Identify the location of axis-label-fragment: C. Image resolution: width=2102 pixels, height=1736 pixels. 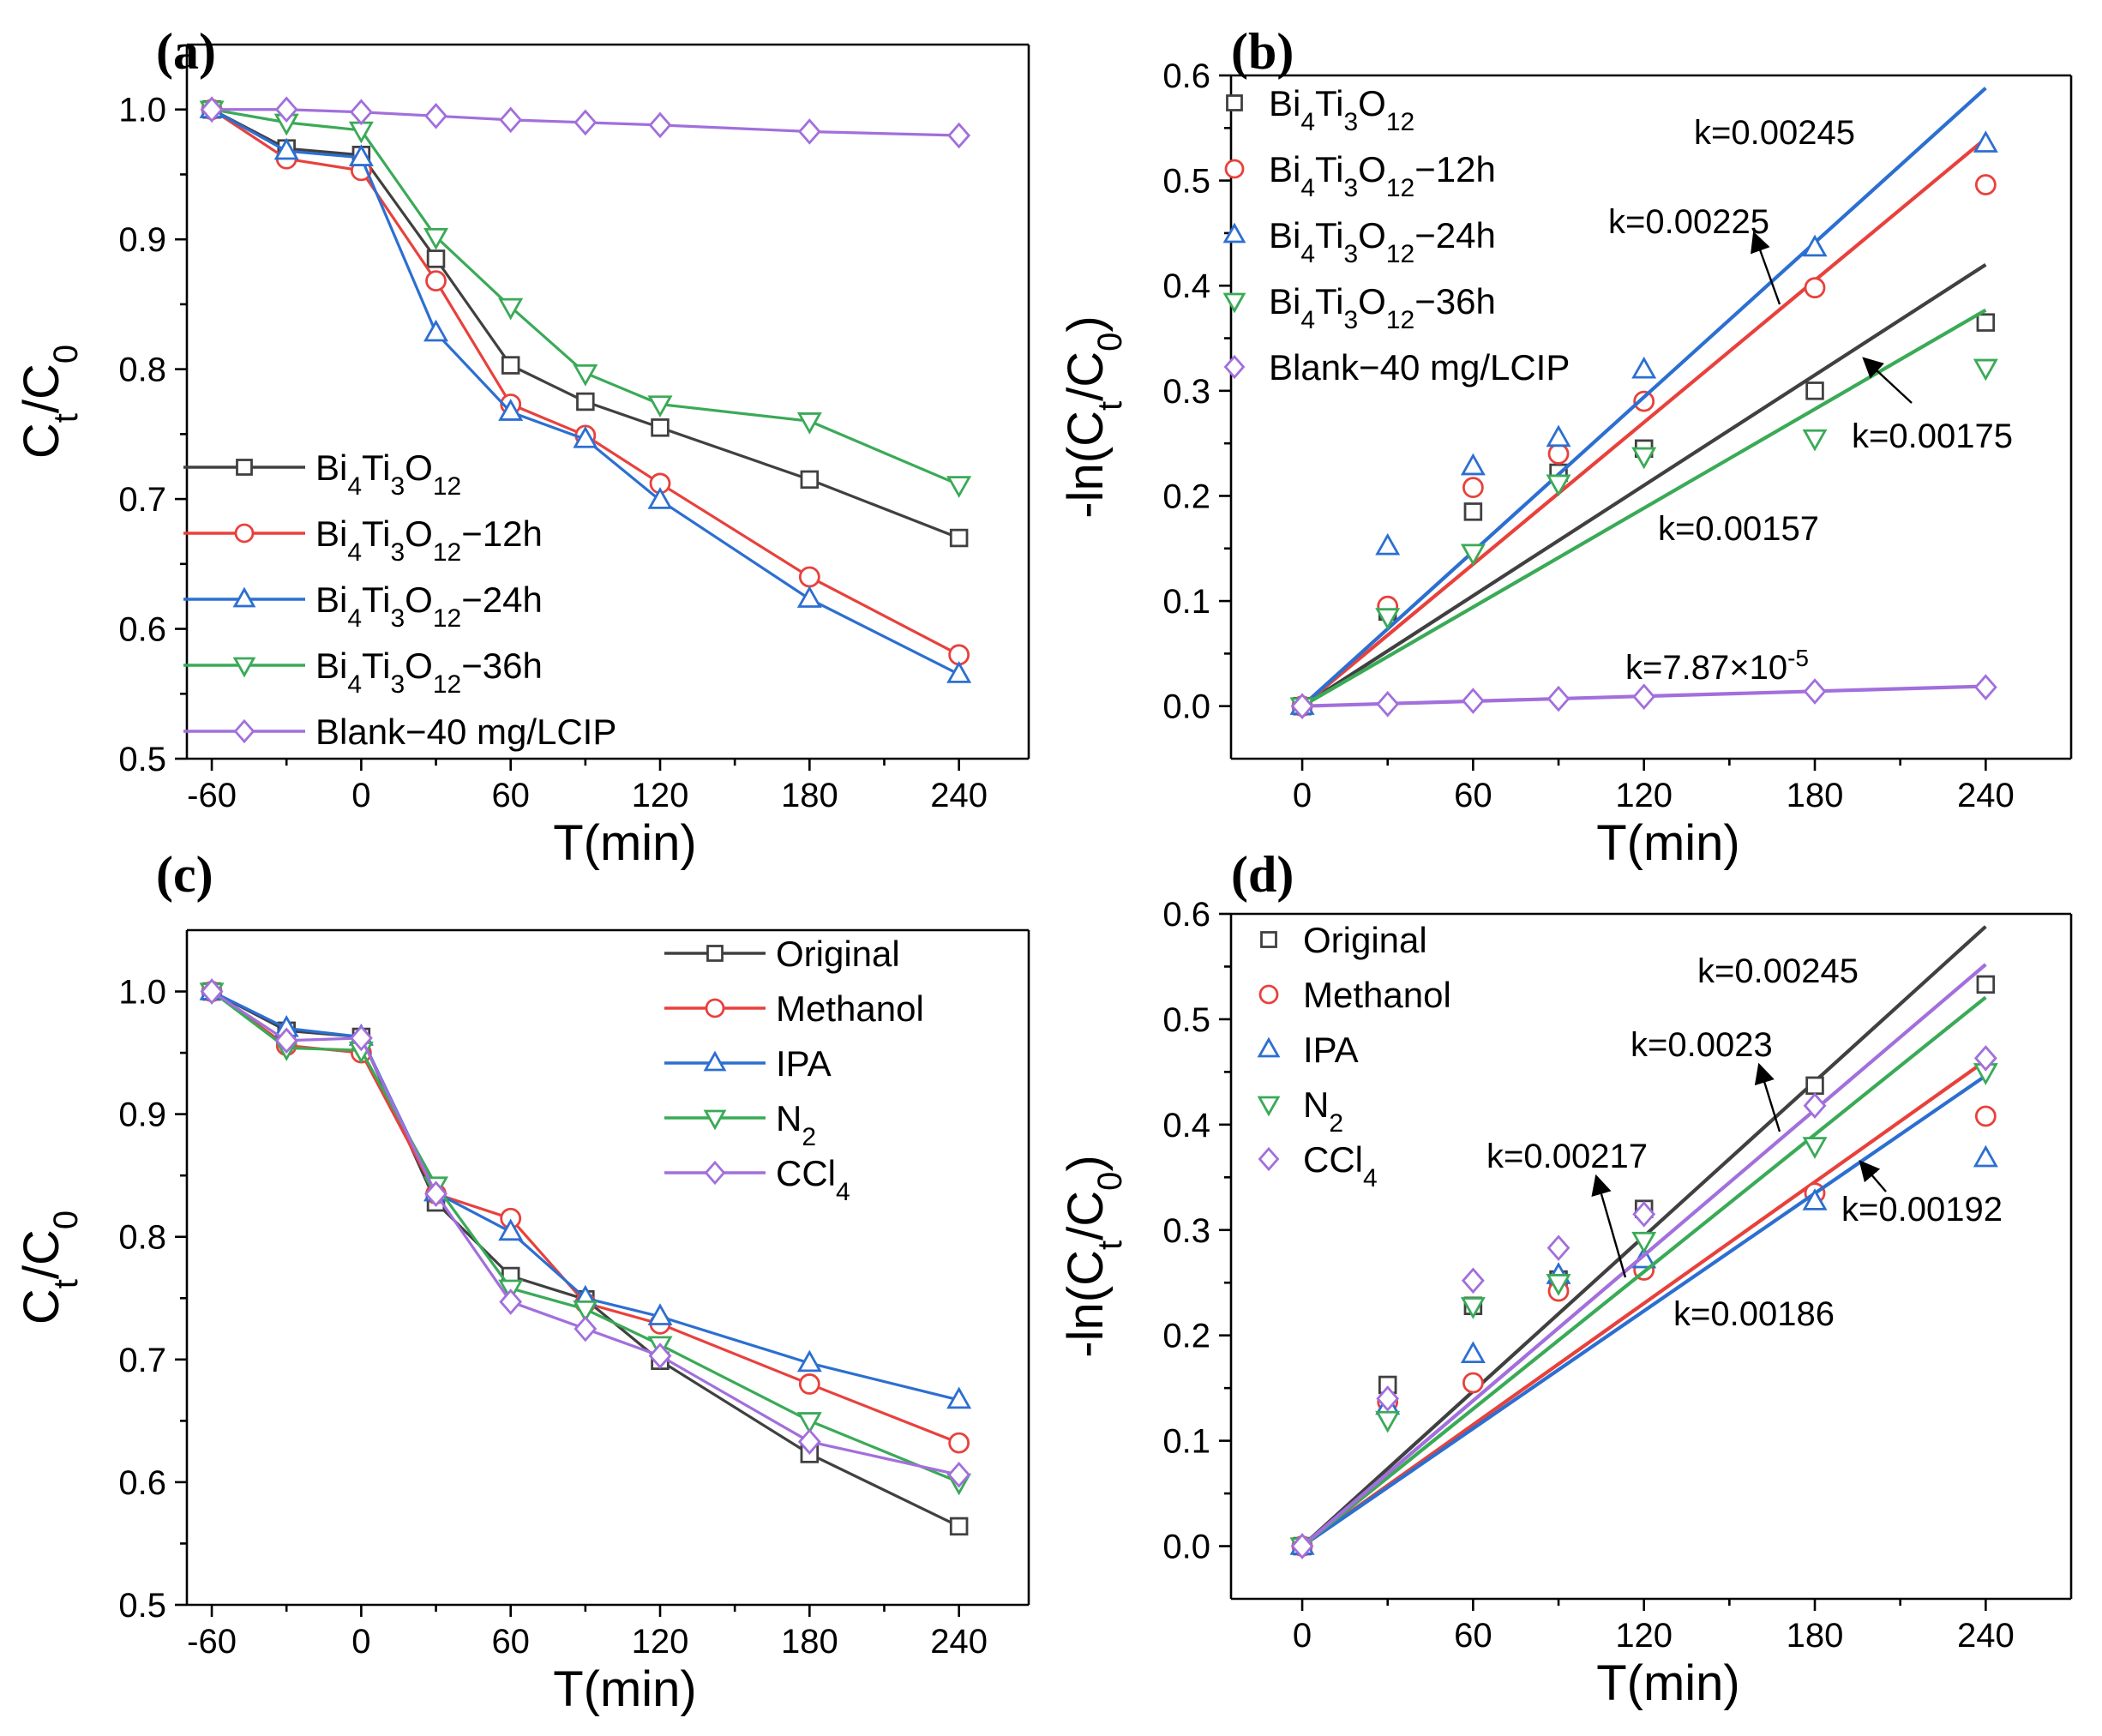
(41, 441).